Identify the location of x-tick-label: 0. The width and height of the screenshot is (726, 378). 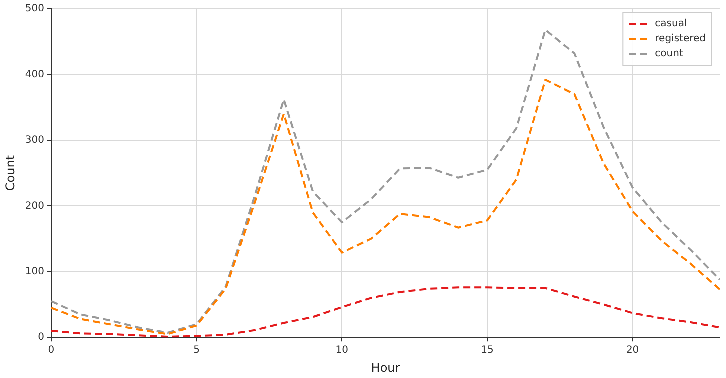
(51, 350).